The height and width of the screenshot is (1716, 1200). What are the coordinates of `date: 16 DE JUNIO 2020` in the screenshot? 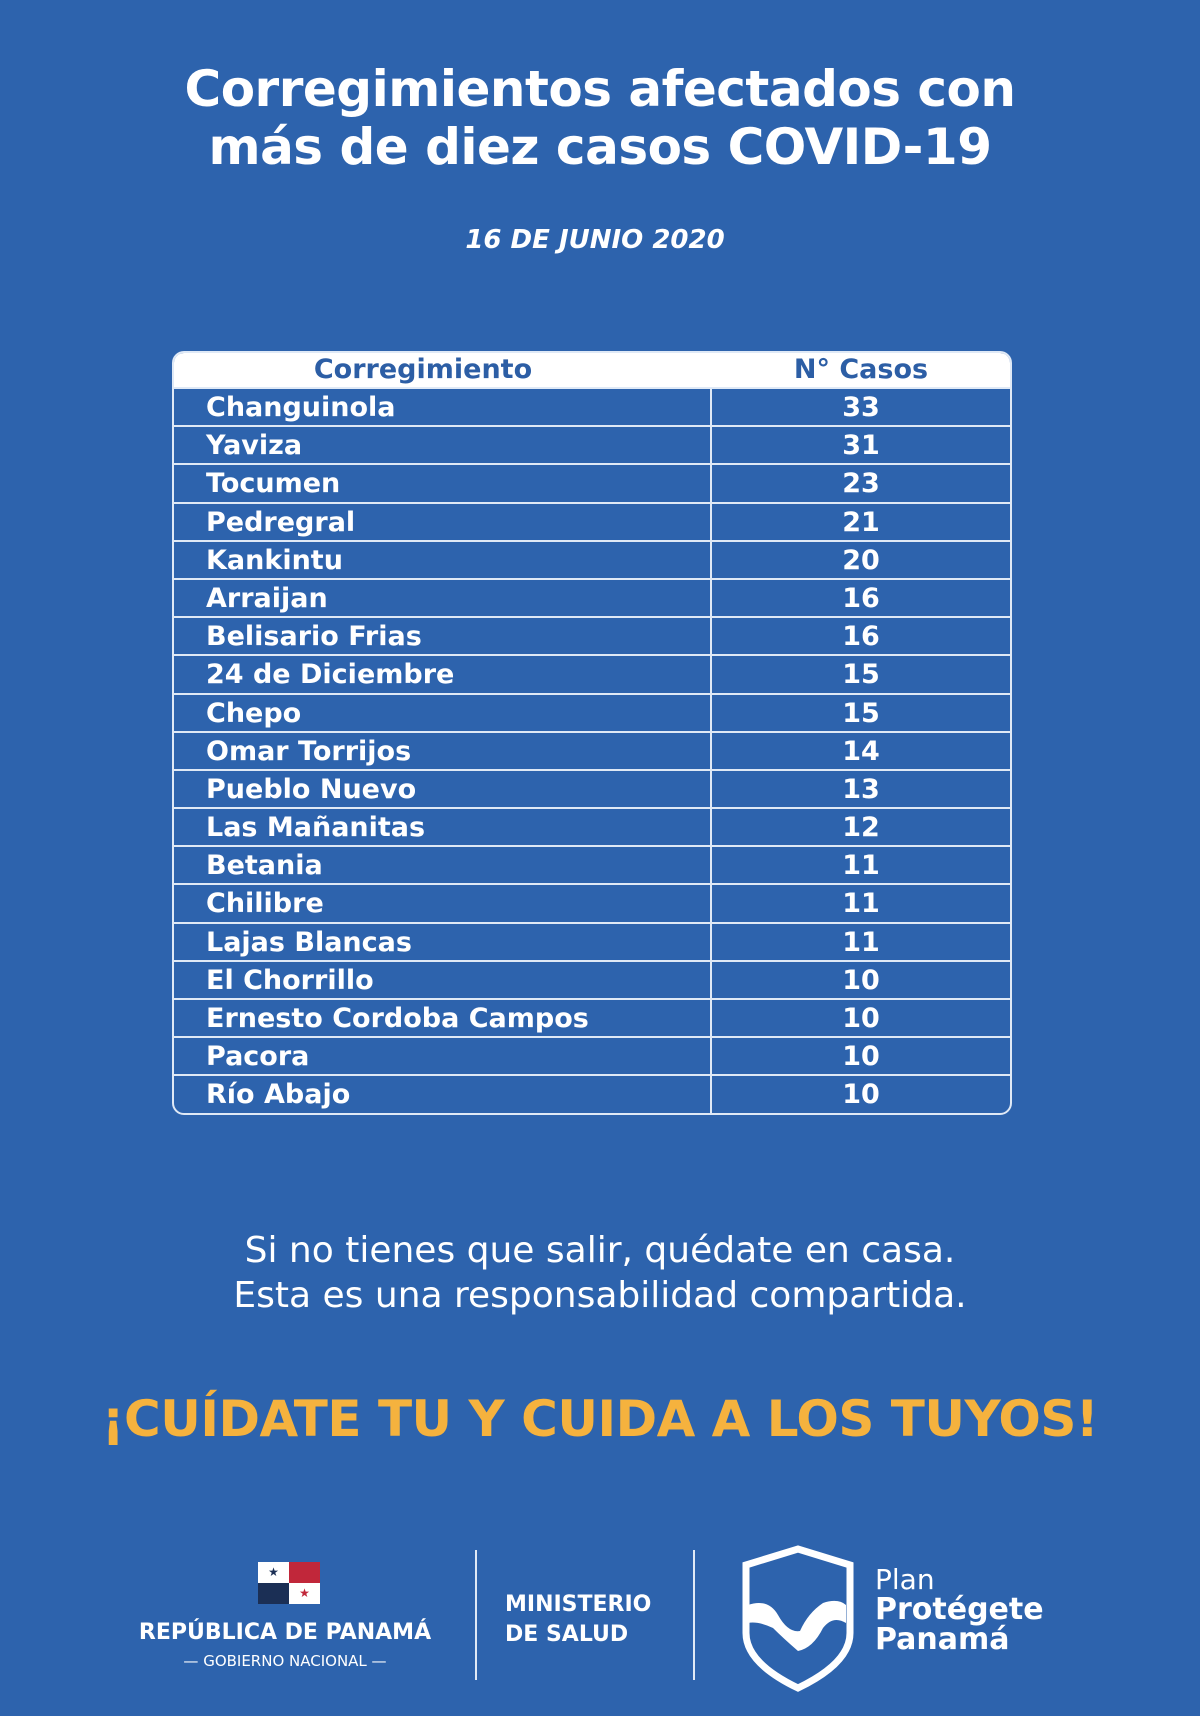 It's located at (595, 240).